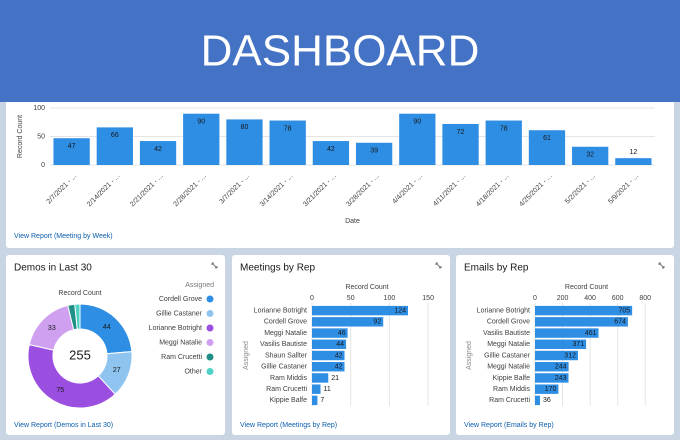  I want to click on value-label: 66, so click(115, 135).